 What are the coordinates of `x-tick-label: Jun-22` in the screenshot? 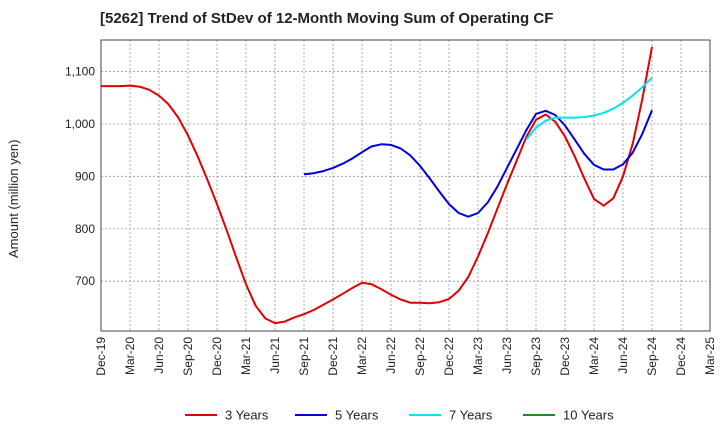 It's located at (391, 355).